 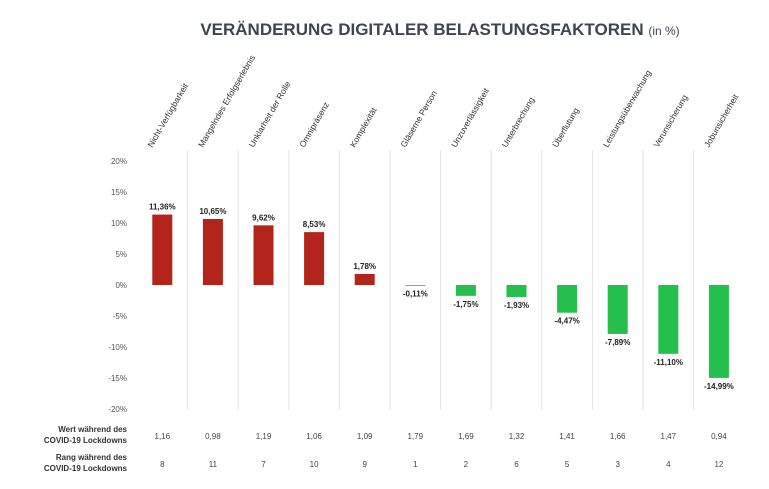 I want to click on rank-value: 12, so click(x=718, y=464).